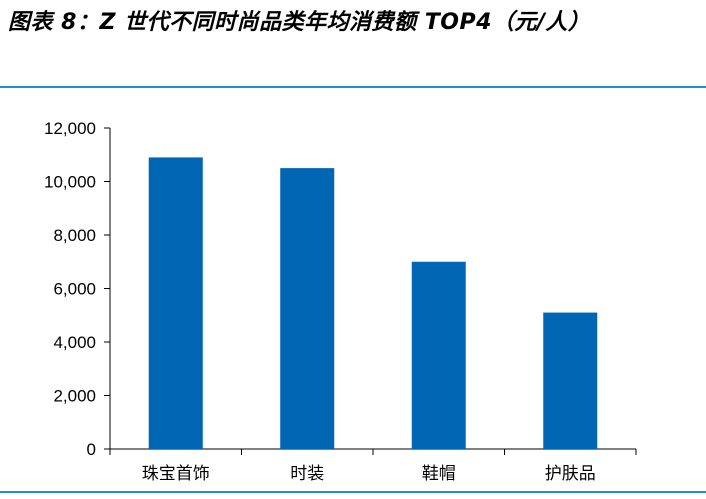 The height and width of the screenshot is (499, 706). What do you see at coordinates (74, 396) in the screenshot?
I see `y-tick-label: 2,000` at bounding box center [74, 396].